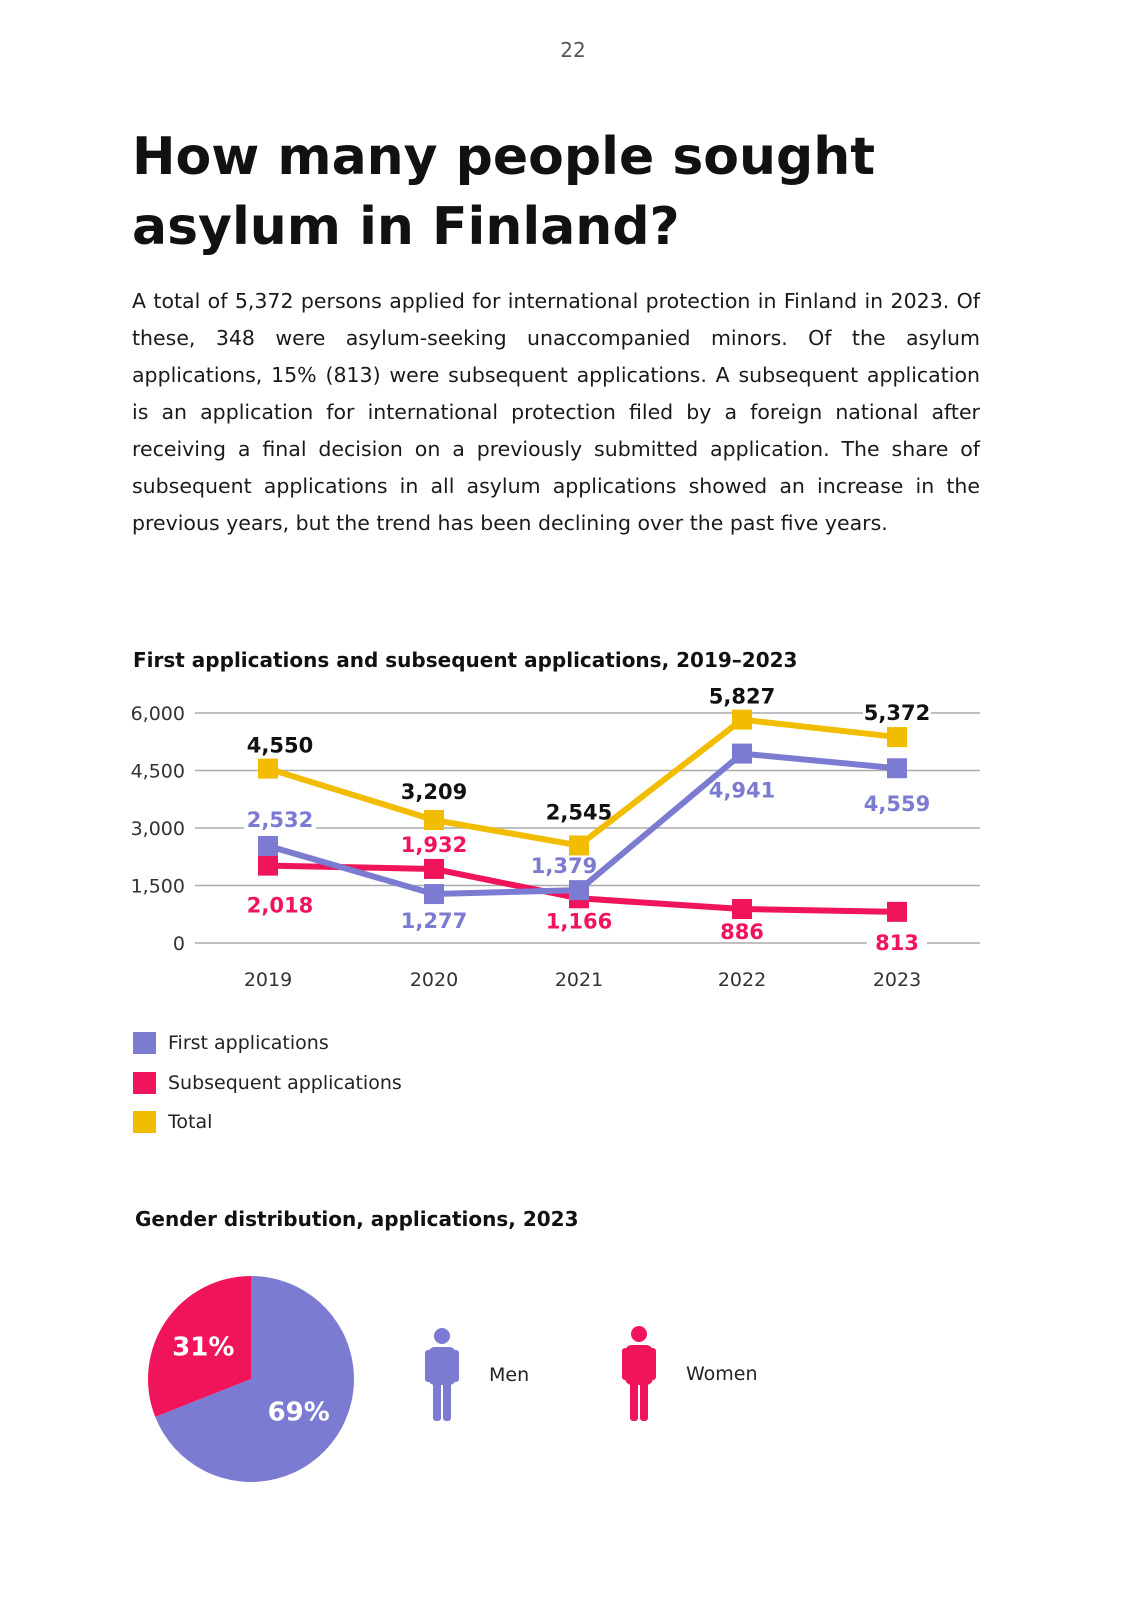 This screenshot has width=1146, height=1600. What do you see at coordinates (190, 1122) in the screenshot?
I see `legend-label: Total` at bounding box center [190, 1122].